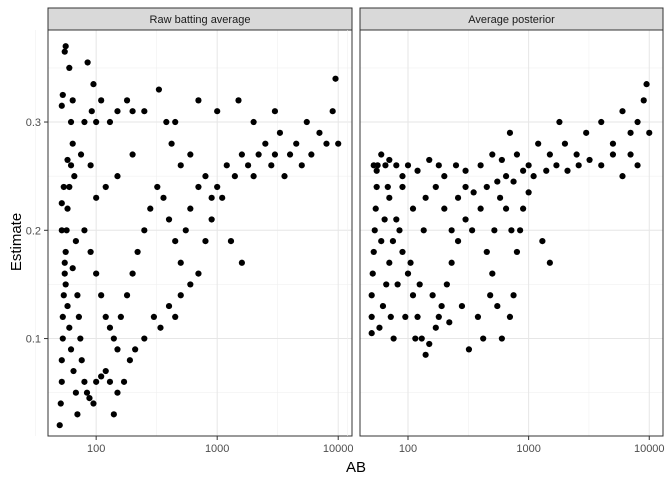  Describe the element at coordinates (408, 449) in the screenshot. I see `x-tick-label: 100` at that location.